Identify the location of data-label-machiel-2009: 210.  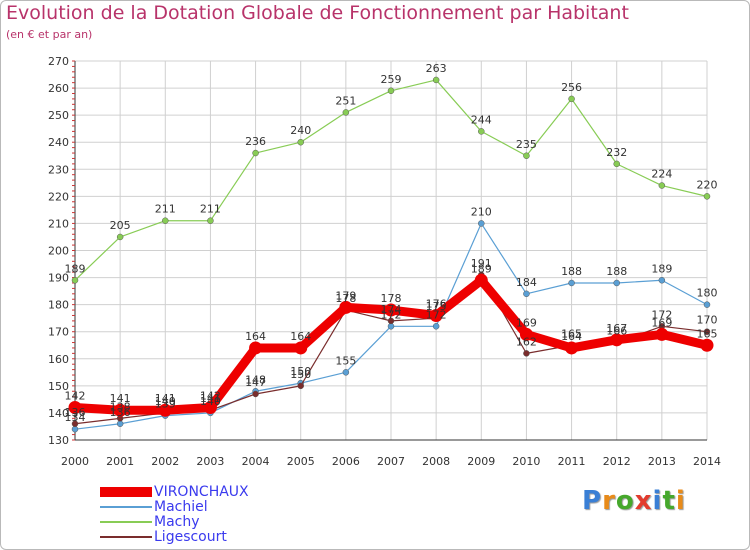
(481, 211).